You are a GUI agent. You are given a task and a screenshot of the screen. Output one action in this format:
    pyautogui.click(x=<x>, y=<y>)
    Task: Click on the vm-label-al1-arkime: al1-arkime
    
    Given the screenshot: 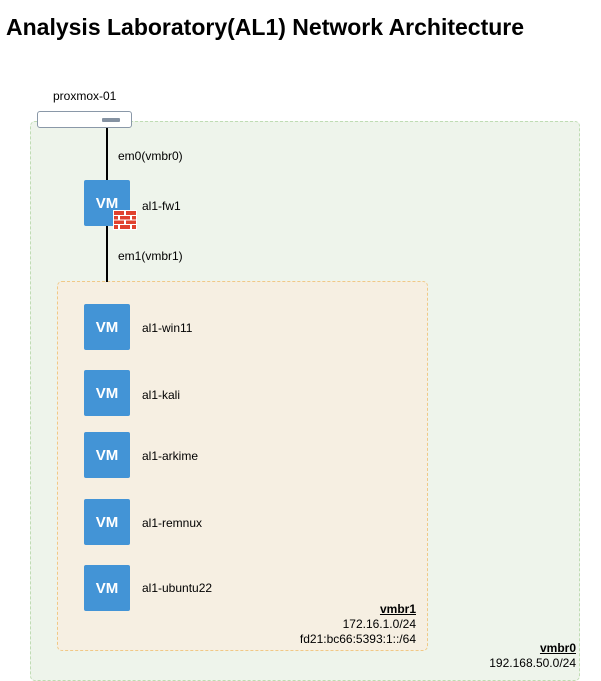 What is the action you would take?
    pyautogui.click(x=170, y=456)
    